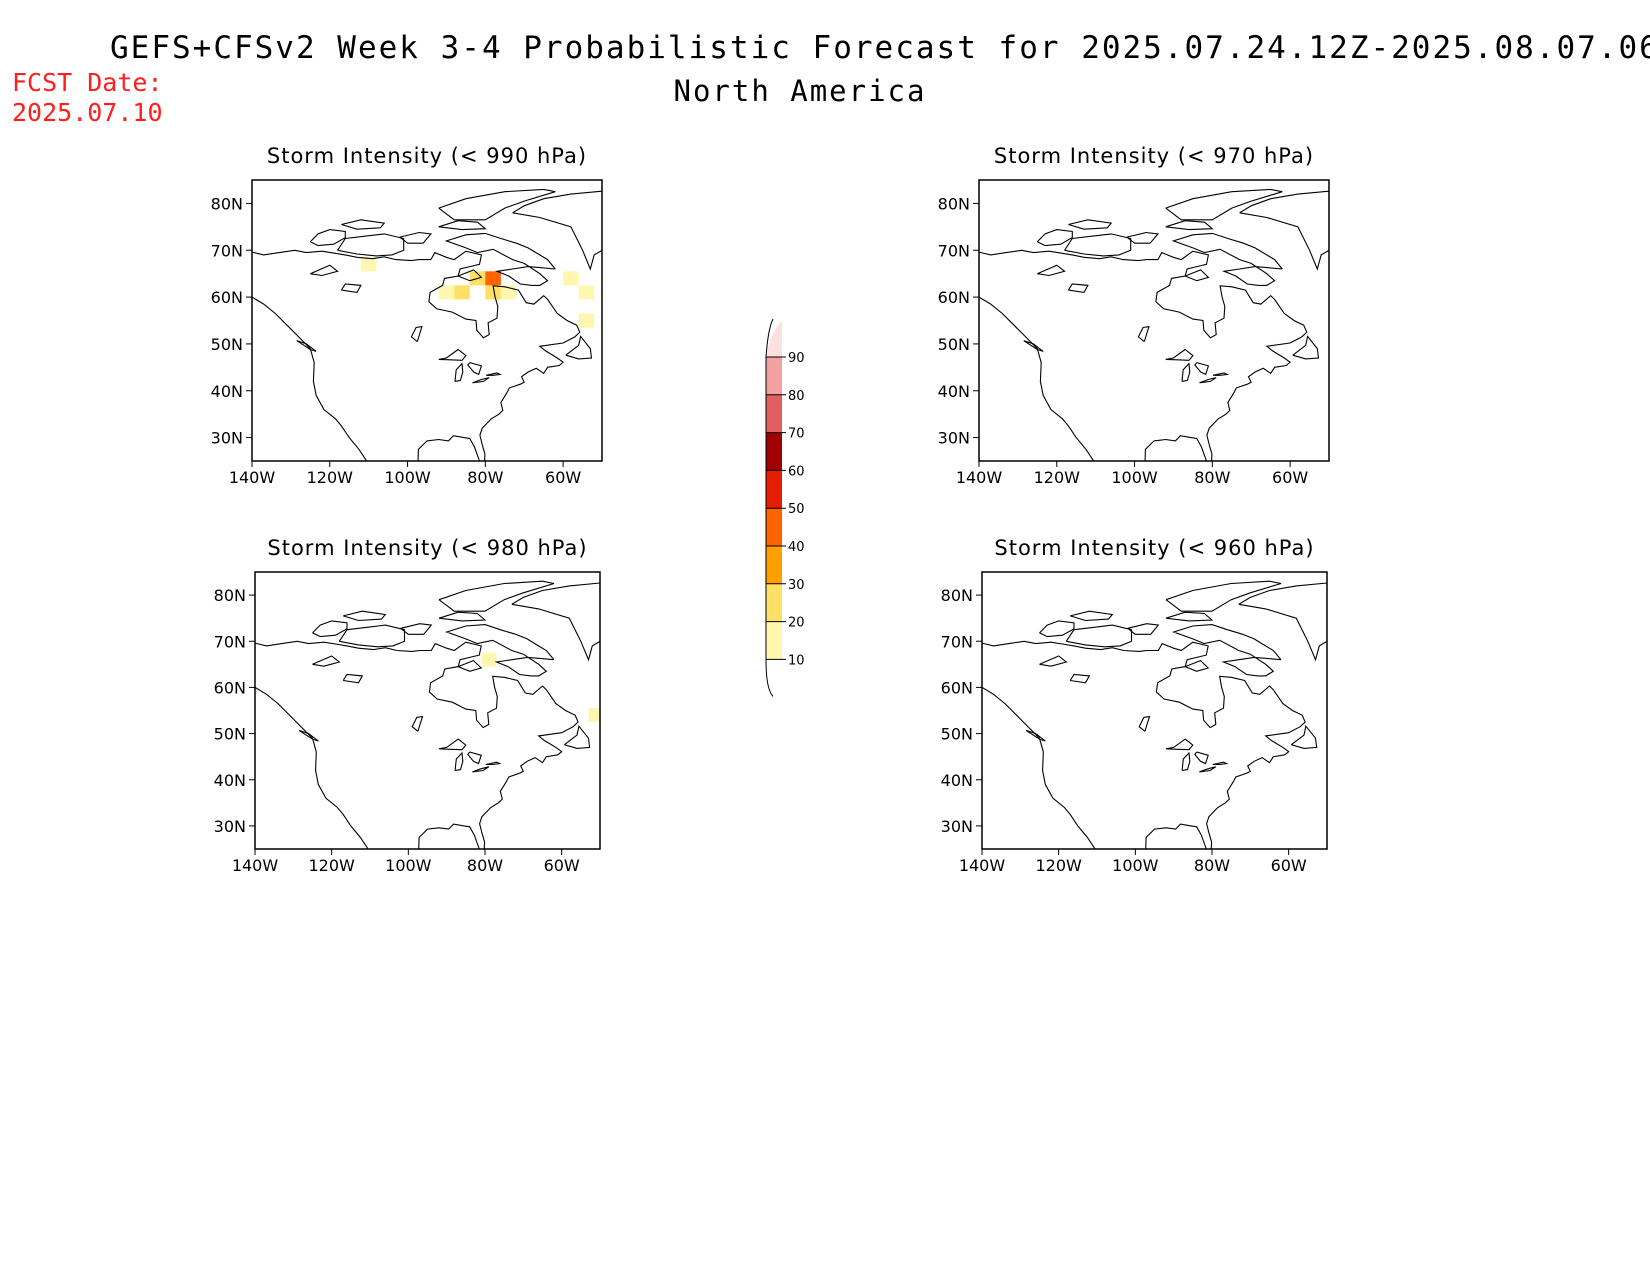 The width and height of the screenshot is (1650, 1275). I want to click on colorbar: 10 20 30 40 50 60 70 80 90, so click(785, 507).